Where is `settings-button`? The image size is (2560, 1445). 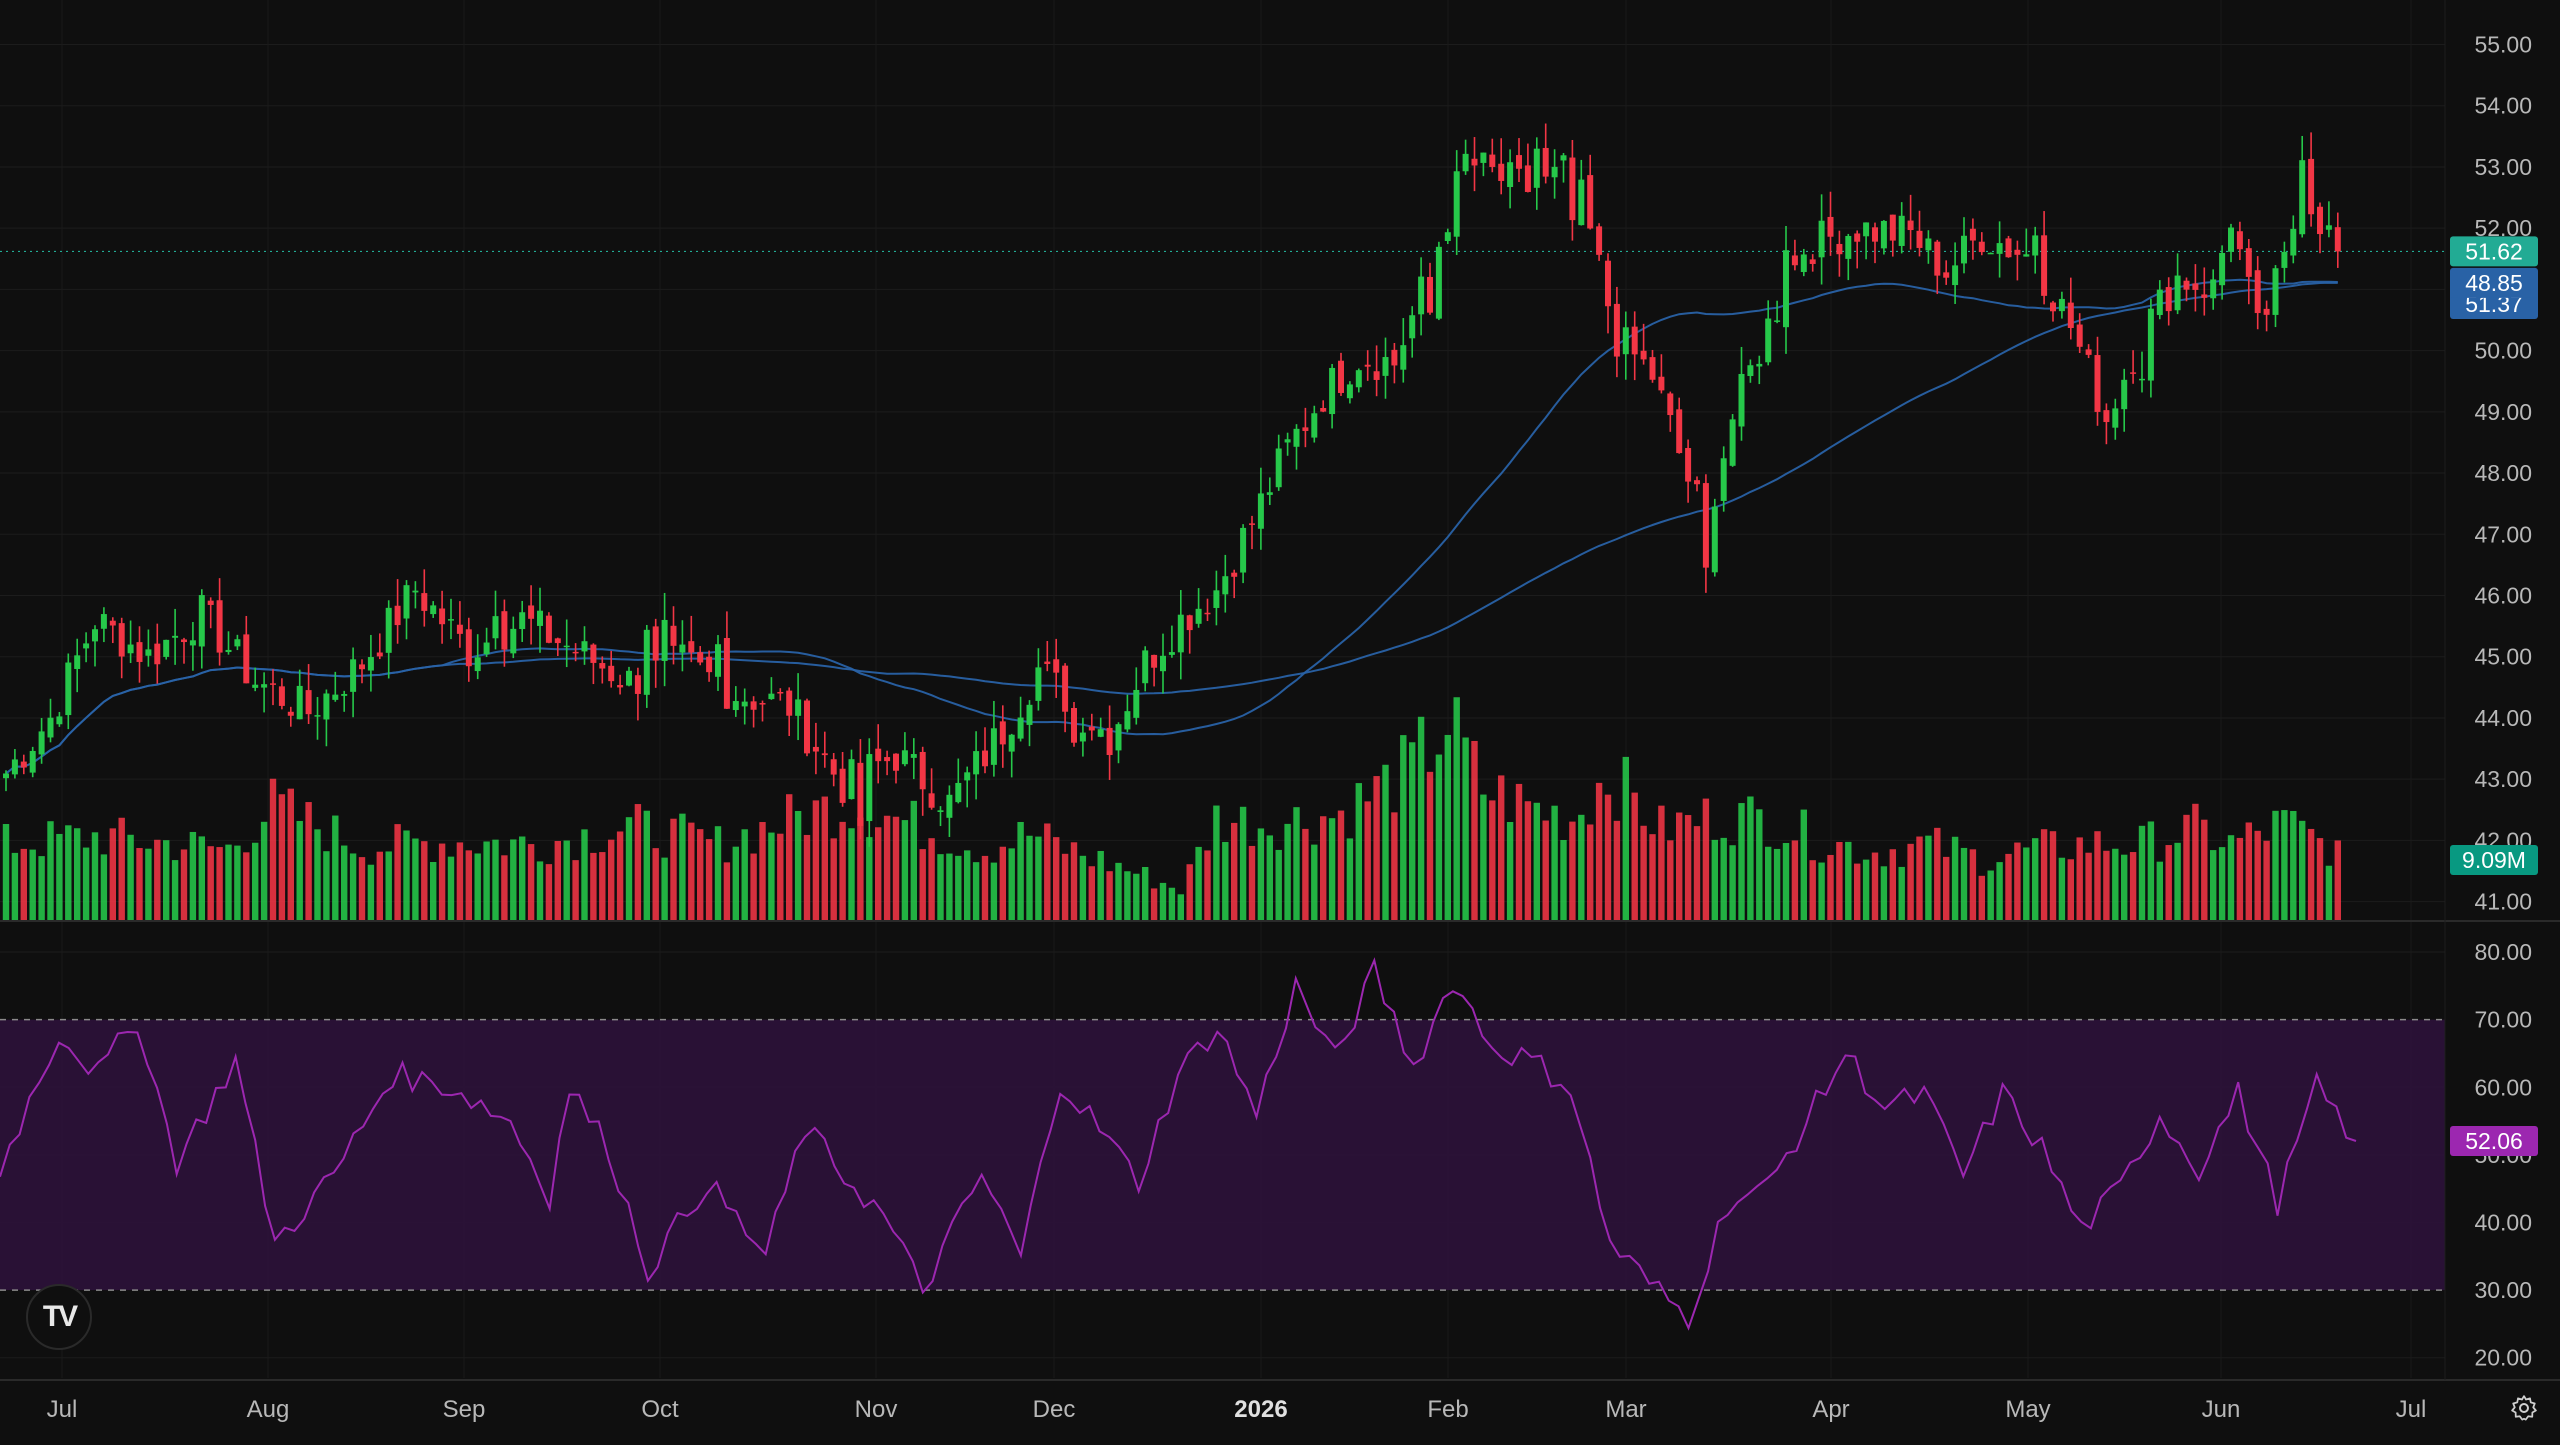 settings-button is located at coordinates (2524, 1408).